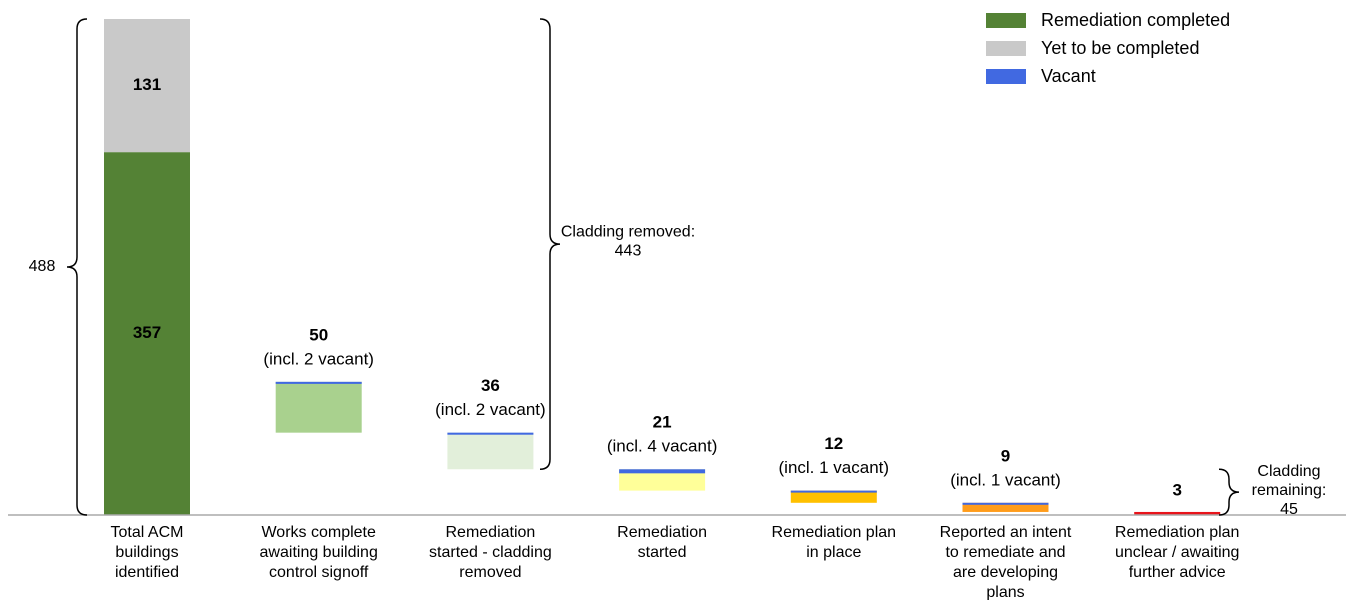 Image resolution: width=1346 pixels, height=605 pixels. What do you see at coordinates (1006, 532) in the screenshot?
I see `x-tick-label: Reported an intent` at bounding box center [1006, 532].